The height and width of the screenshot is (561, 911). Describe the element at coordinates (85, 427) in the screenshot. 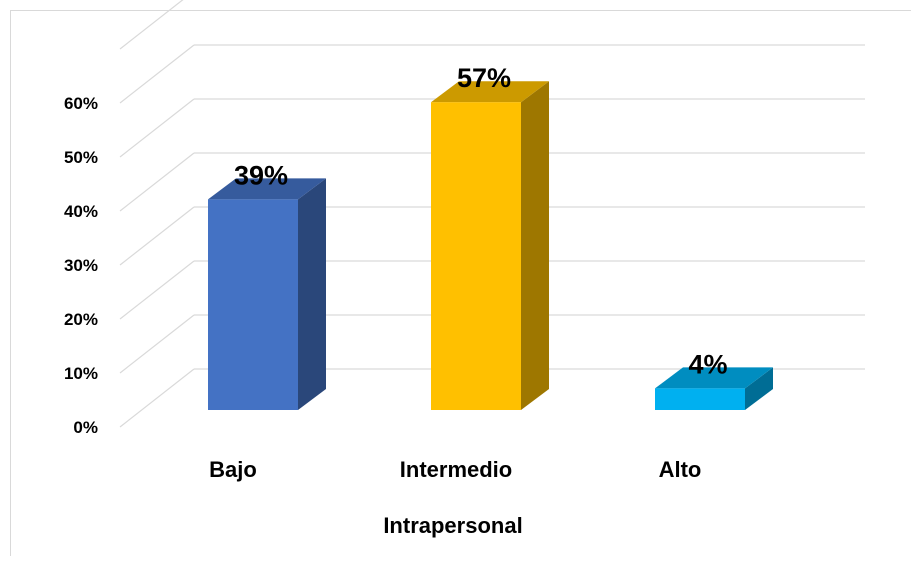

I see `y-tick-label: 0%` at that location.